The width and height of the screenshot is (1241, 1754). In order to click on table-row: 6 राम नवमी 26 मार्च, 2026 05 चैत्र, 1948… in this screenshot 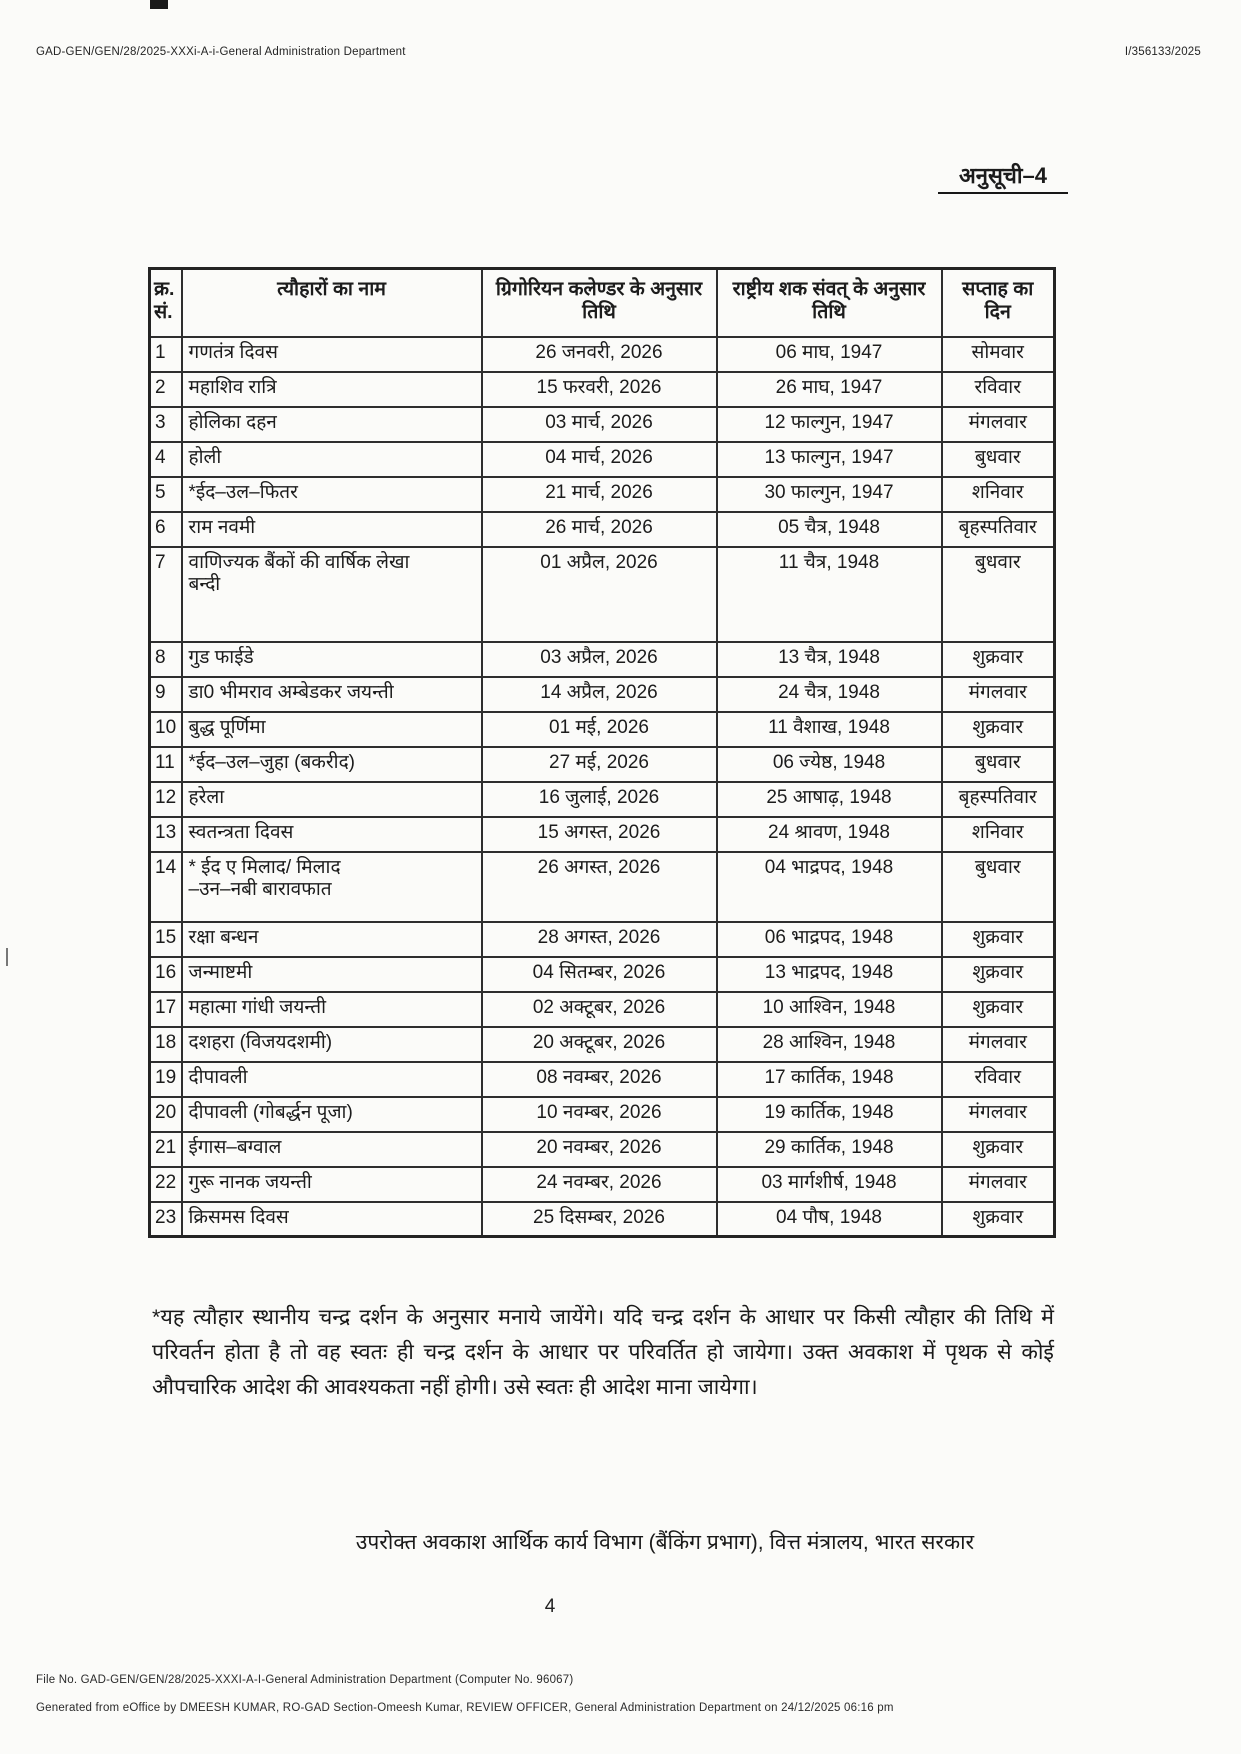, I will do `click(602, 529)`.